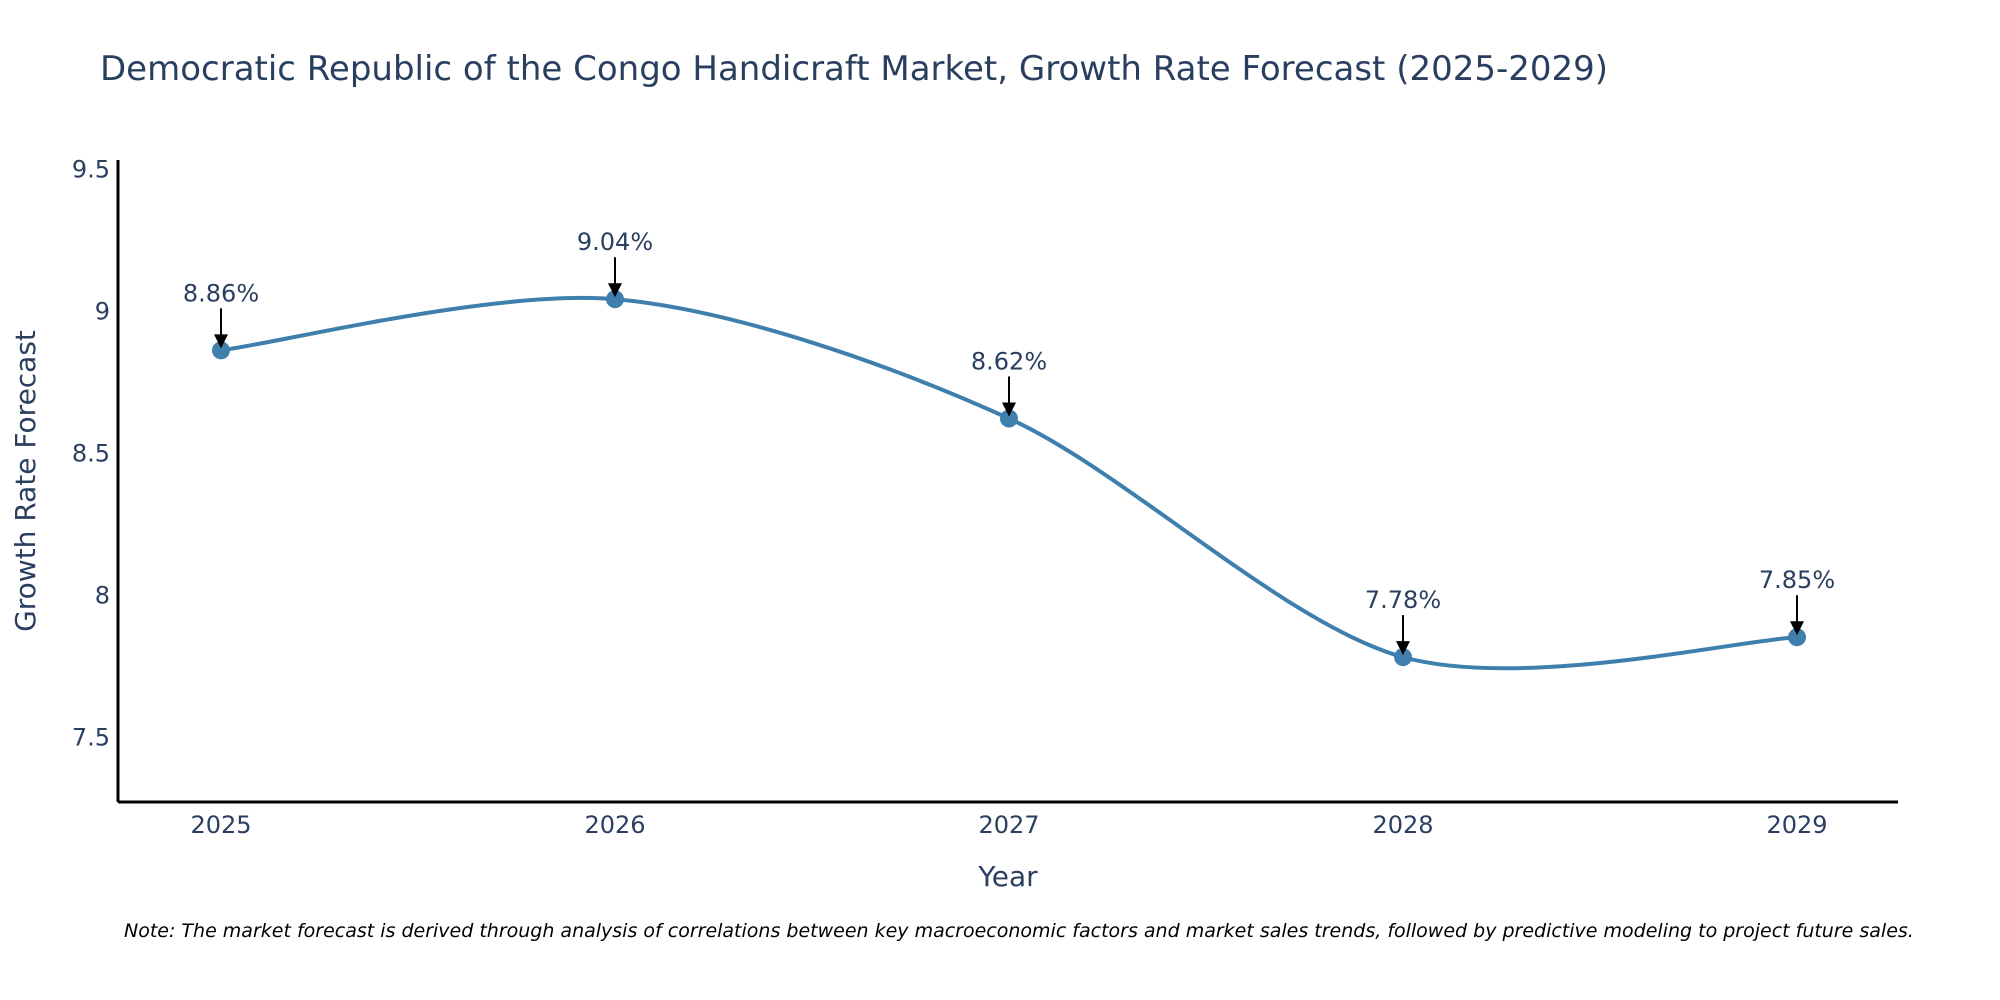  I want to click on x-tick-label: 2028, so click(1402, 825).